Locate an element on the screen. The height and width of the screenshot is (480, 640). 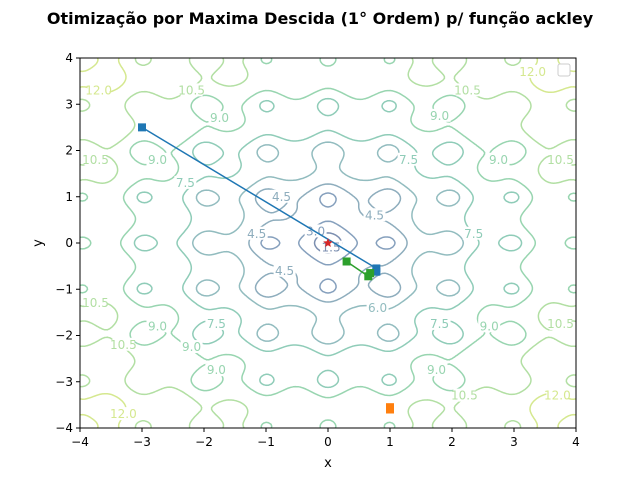
y-tick-label: 4 is located at coordinates (69, 58).